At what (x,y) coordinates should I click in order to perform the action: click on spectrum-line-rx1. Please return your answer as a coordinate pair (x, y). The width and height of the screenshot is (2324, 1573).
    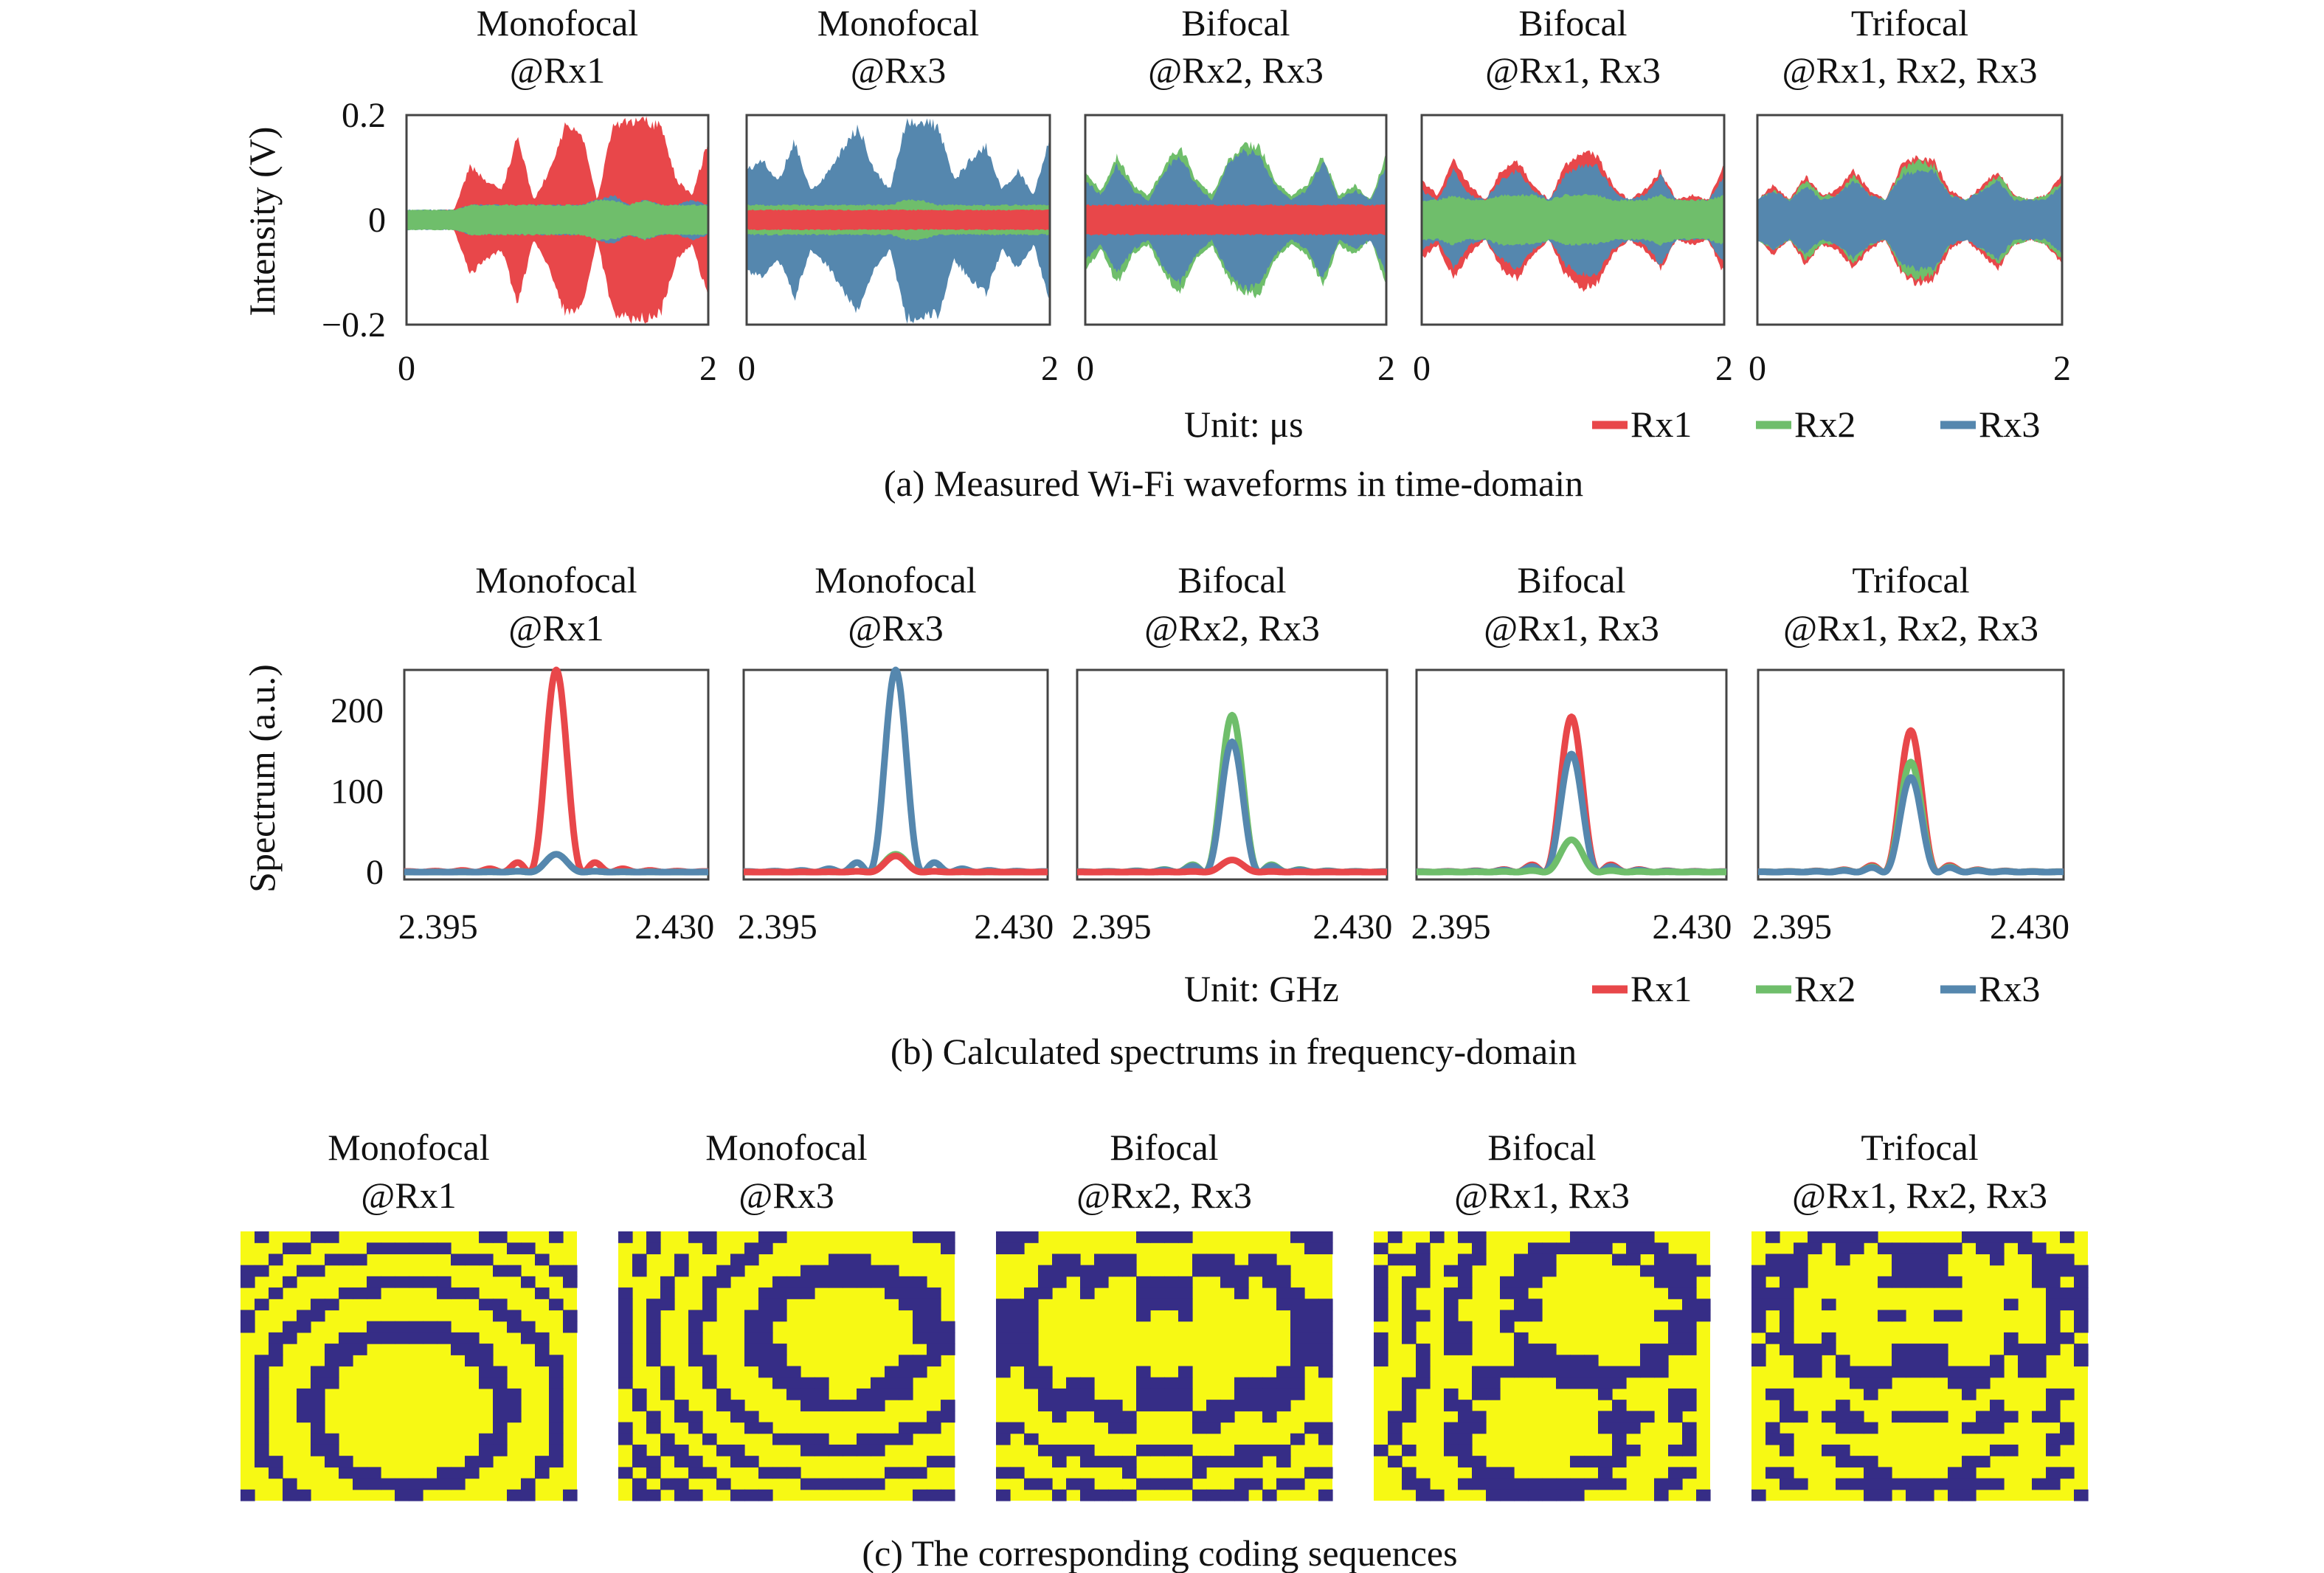
    Looking at the image, I should click on (1232, 866).